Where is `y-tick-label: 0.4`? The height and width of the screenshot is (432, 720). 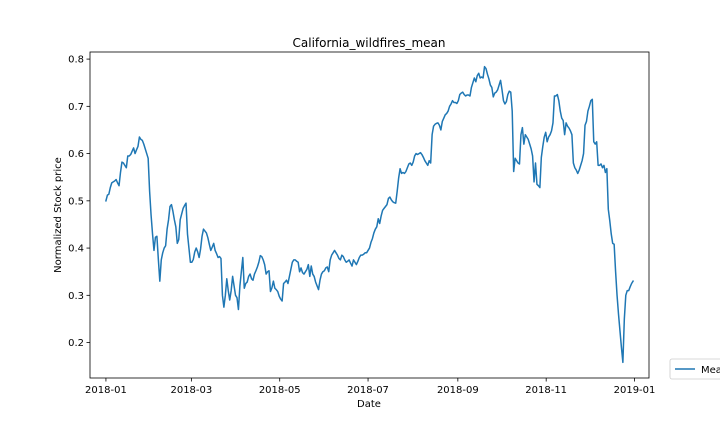 y-tick-label: 0.4 is located at coordinates (76, 249).